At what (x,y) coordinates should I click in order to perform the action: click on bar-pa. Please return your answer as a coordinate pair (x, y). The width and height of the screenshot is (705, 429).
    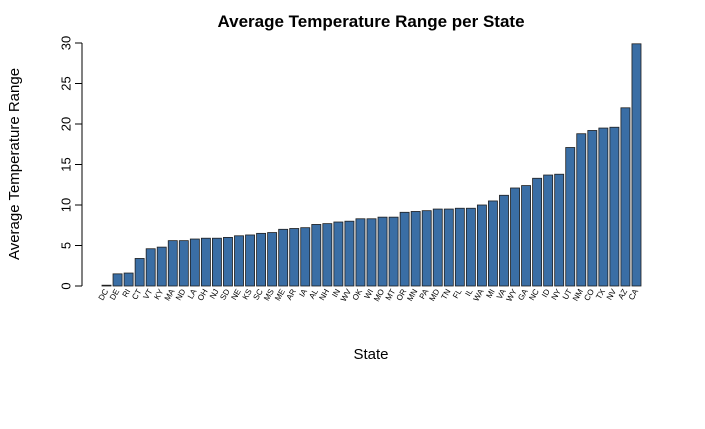
    Looking at the image, I should click on (426, 248).